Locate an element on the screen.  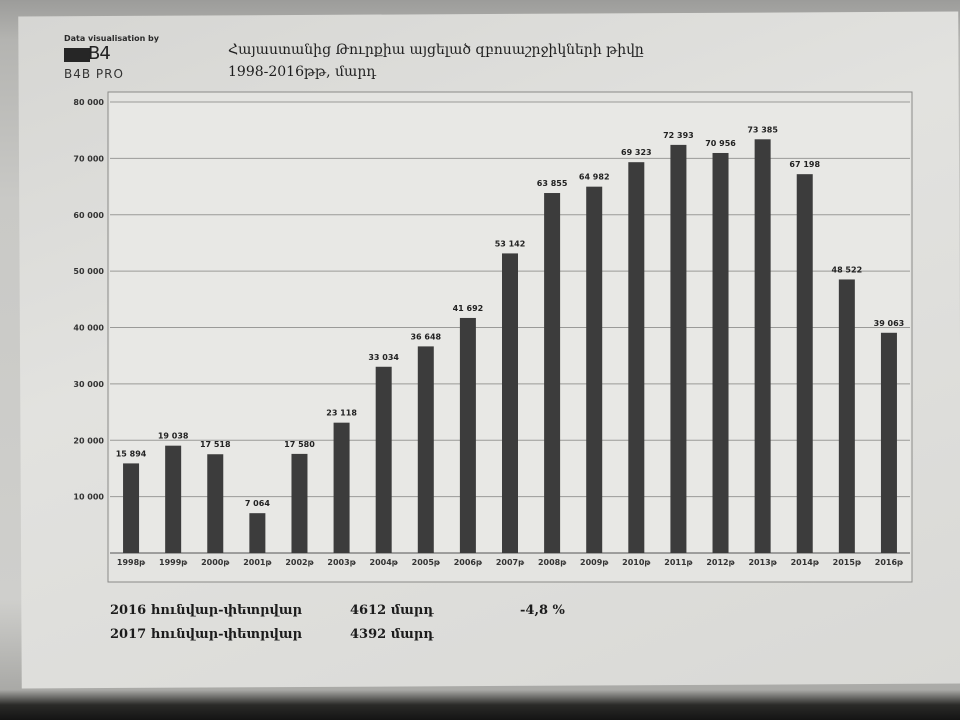
x-tick-label: 2005թ is located at coordinates (426, 562).